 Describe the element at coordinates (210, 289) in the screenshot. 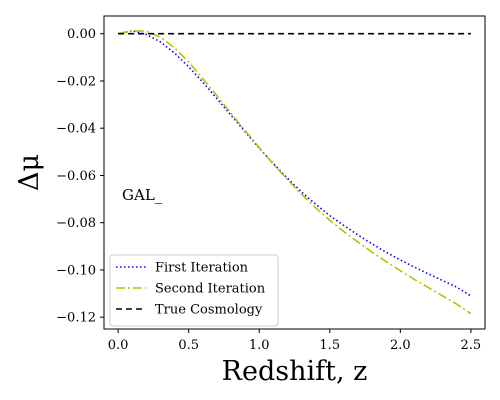

I see `legend-label: Second Iteration` at that location.